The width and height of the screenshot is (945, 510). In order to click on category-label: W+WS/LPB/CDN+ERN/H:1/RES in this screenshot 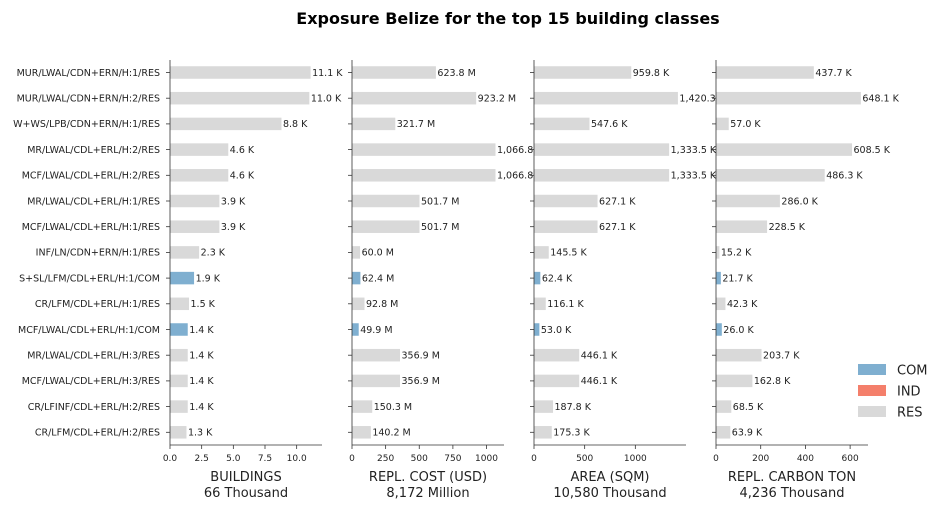, I will do `click(86, 124)`.